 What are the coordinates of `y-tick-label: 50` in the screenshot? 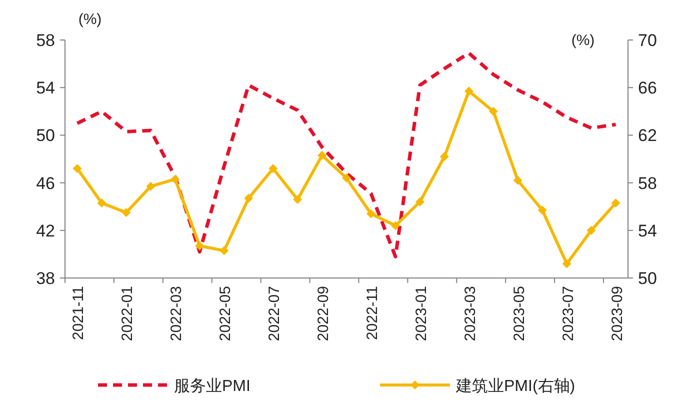 It's located at (45, 136).